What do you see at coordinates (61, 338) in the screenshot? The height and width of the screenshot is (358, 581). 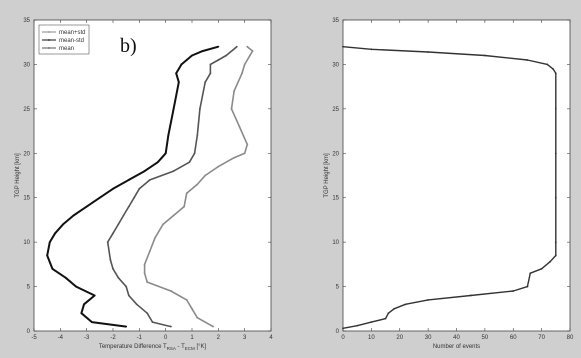 I see `x-tick-label: -4` at bounding box center [61, 338].